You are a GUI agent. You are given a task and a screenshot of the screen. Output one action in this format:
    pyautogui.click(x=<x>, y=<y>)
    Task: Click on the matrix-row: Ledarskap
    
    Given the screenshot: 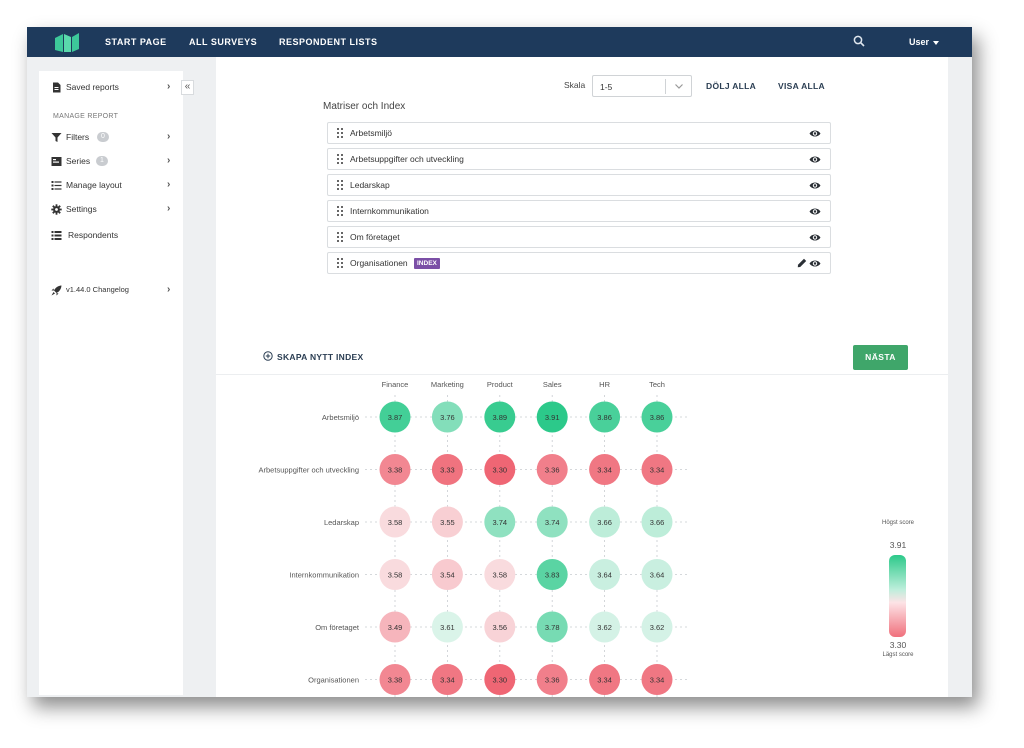 What is the action you would take?
    pyautogui.click(x=579, y=185)
    